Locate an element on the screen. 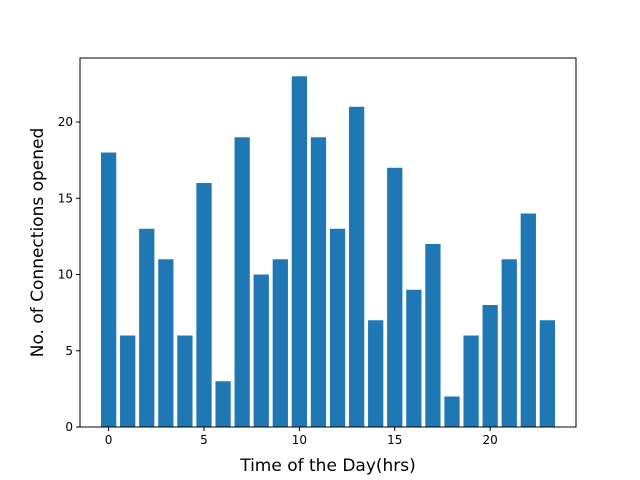  x-tick-label: 5 is located at coordinates (204, 440).